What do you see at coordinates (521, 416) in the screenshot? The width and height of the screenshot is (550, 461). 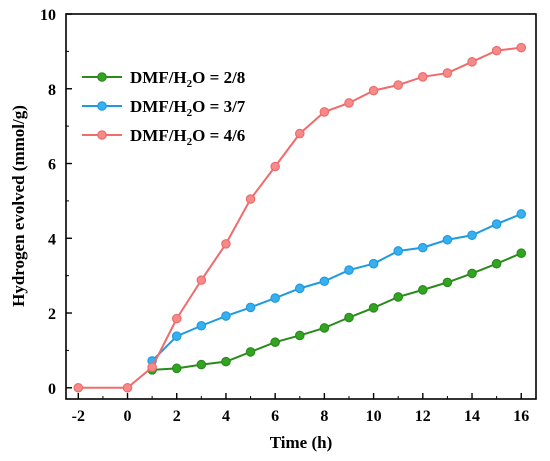 I see `x-tick-label: 16` at bounding box center [521, 416].